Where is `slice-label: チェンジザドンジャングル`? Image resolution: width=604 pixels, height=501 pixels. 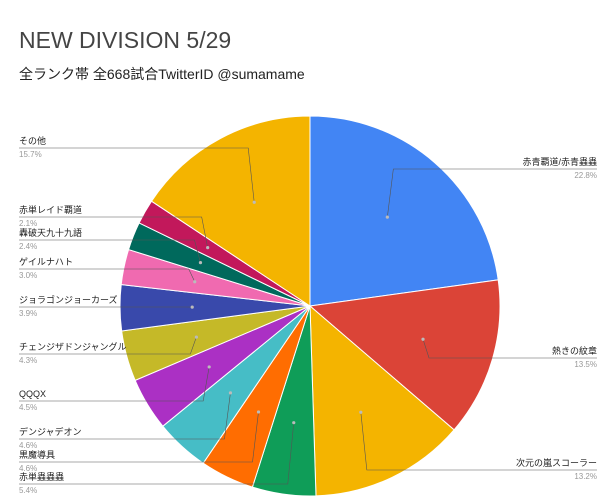 slice-label: チェンジザドンジャングル is located at coordinates (73, 346).